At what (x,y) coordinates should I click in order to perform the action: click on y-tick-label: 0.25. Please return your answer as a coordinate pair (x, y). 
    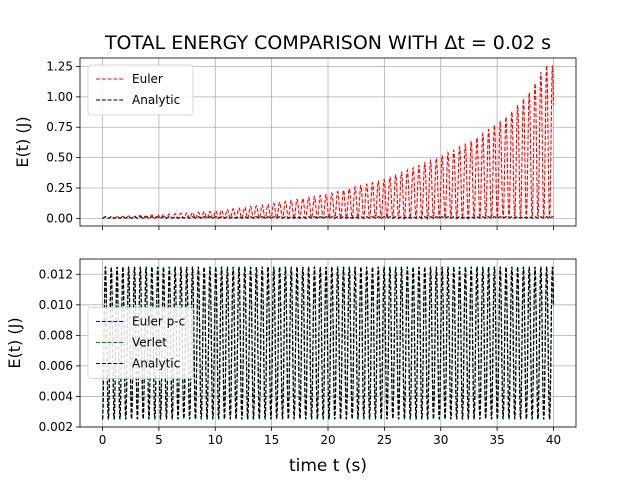
    Looking at the image, I should click on (59, 188).